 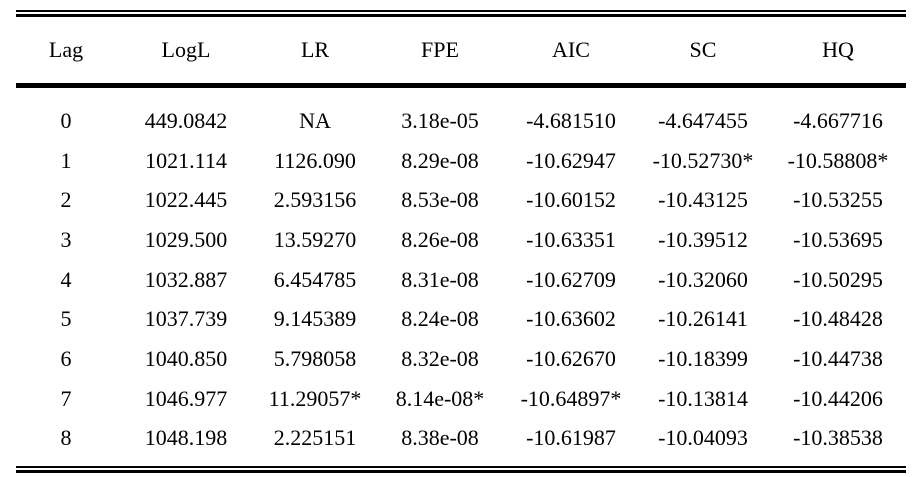 I want to click on top-rule, so click(x=461, y=13).